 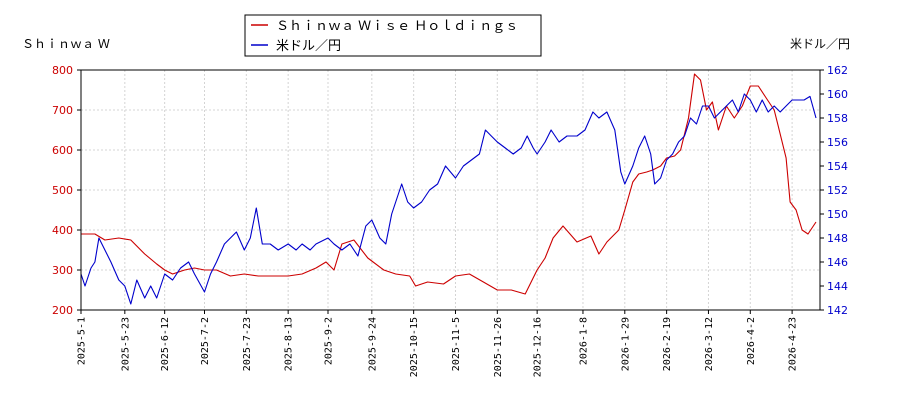 I want to click on right-tick-label: 162, so click(x=837, y=70).